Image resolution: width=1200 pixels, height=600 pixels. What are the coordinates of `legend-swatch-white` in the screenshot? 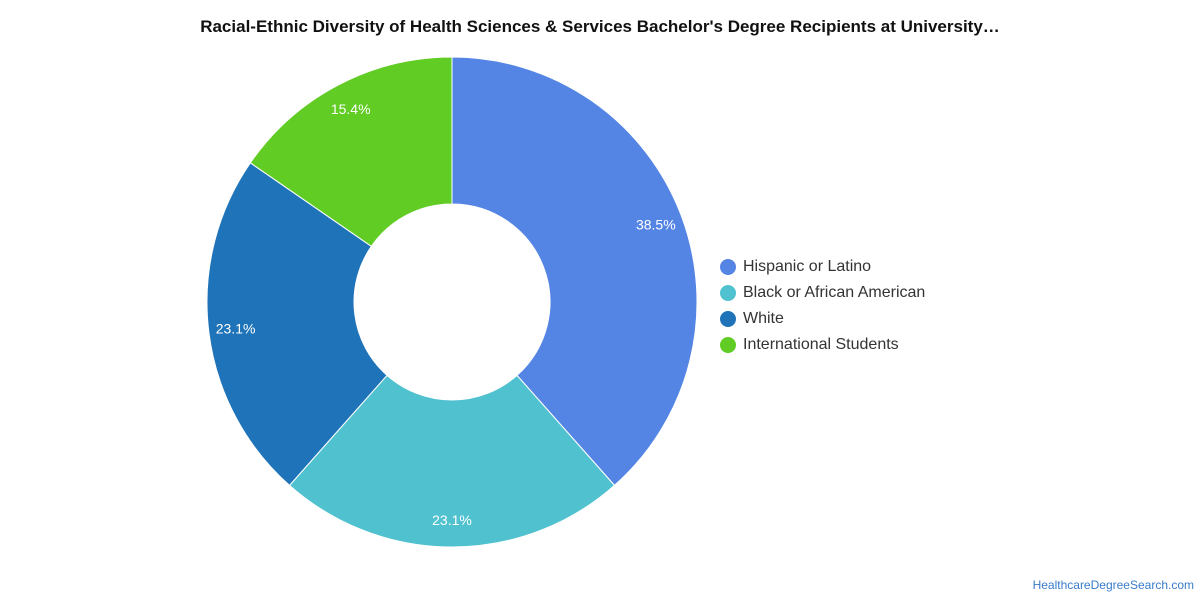 It's located at (728, 319).